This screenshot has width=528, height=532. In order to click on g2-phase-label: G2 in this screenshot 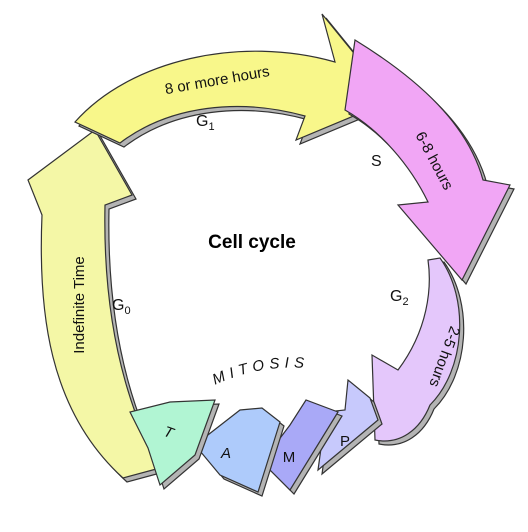, I will do `click(399, 298)`.